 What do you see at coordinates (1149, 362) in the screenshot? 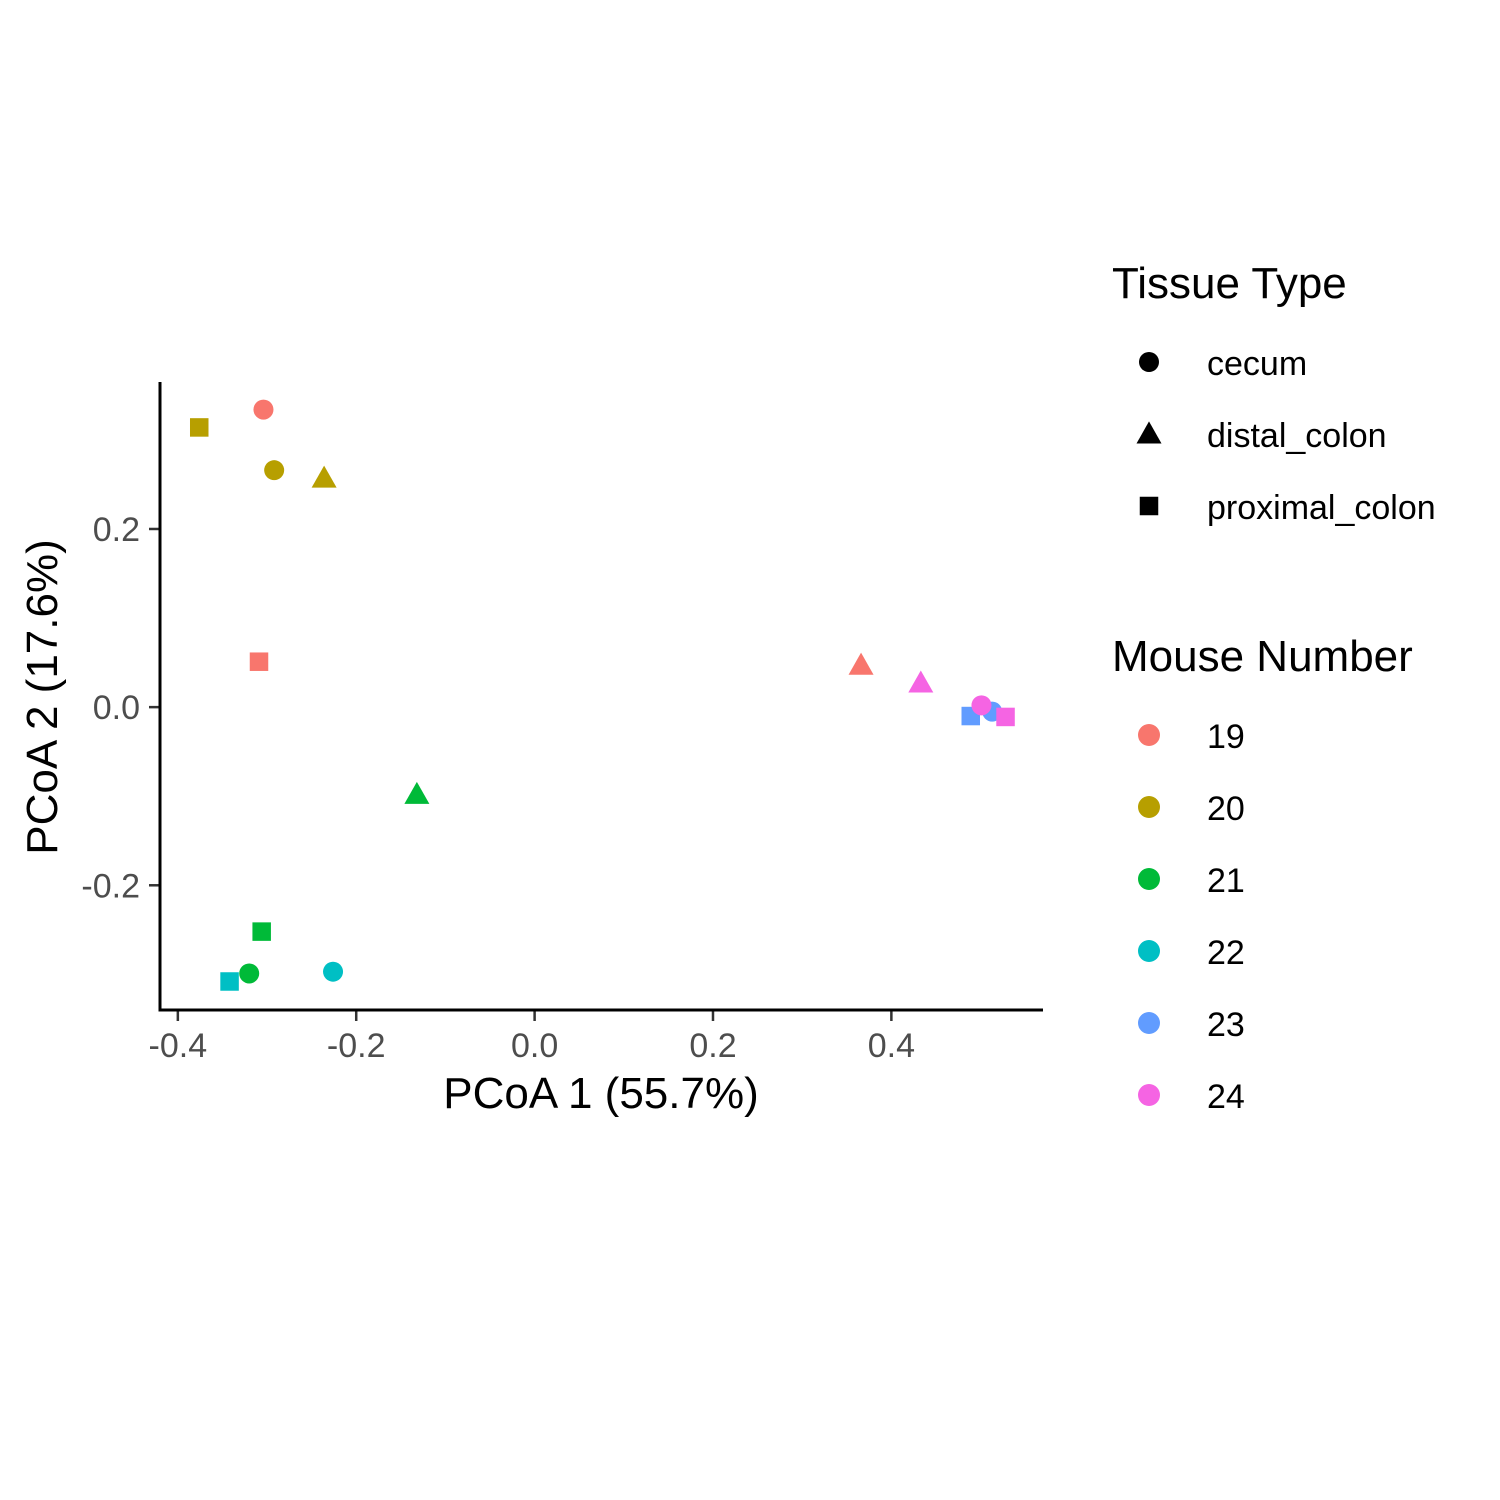
I see `legend-key-cecum` at bounding box center [1149, 362].